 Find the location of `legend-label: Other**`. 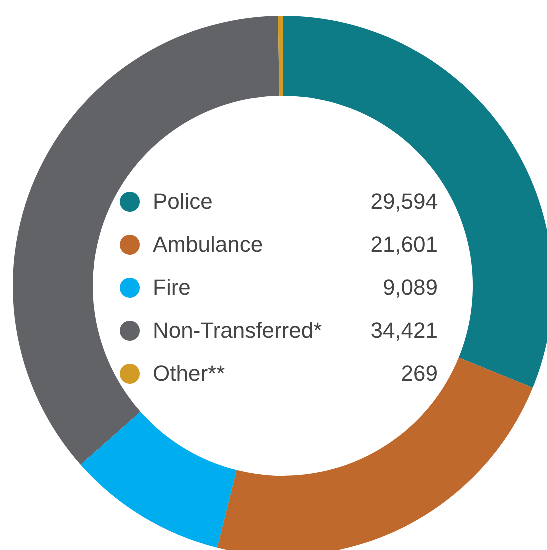

legend-label: Other** is located at coordinates (189, 373).